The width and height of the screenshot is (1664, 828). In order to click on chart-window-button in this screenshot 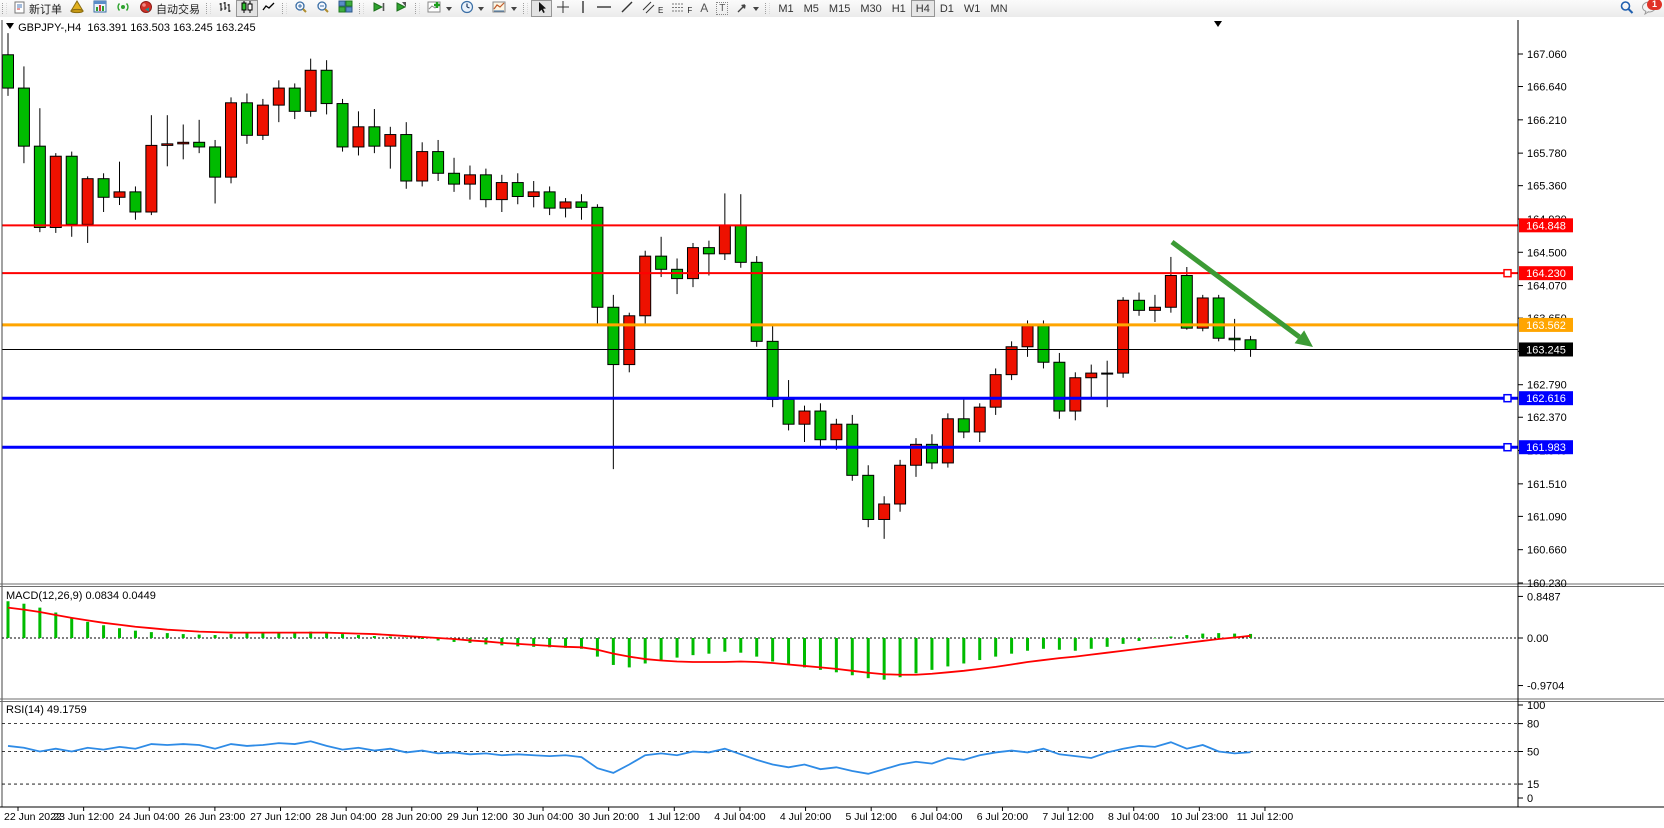, I will do `click(100, 8)`.